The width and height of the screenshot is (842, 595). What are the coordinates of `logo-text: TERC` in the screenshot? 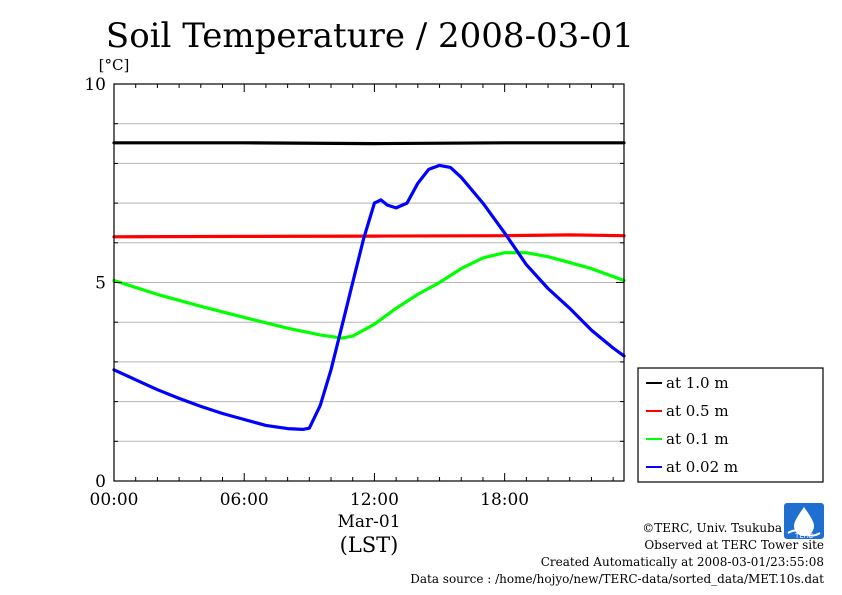 It's located at (803, 536).